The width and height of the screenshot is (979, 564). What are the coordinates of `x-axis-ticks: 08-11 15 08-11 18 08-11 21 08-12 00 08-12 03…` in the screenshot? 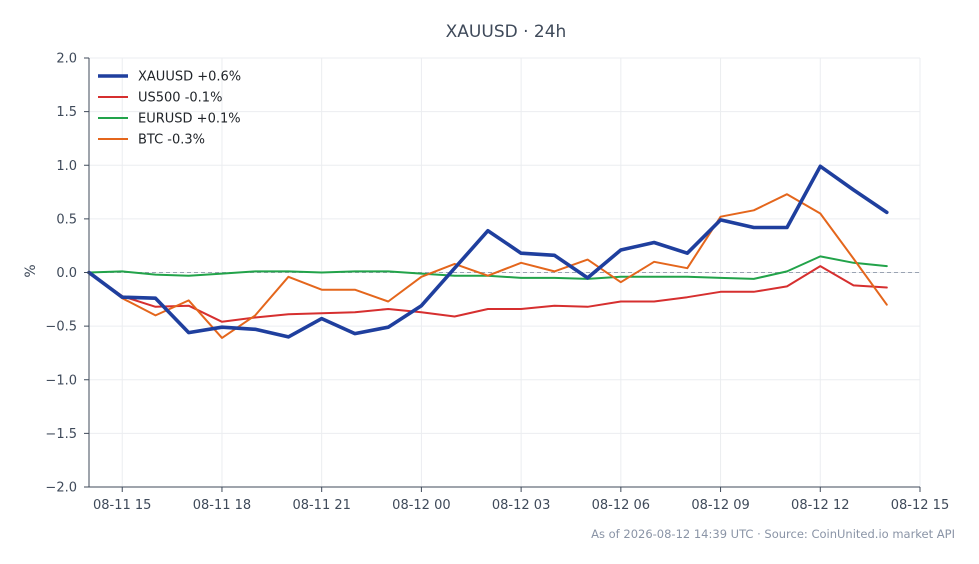 It's located at (521, 500).